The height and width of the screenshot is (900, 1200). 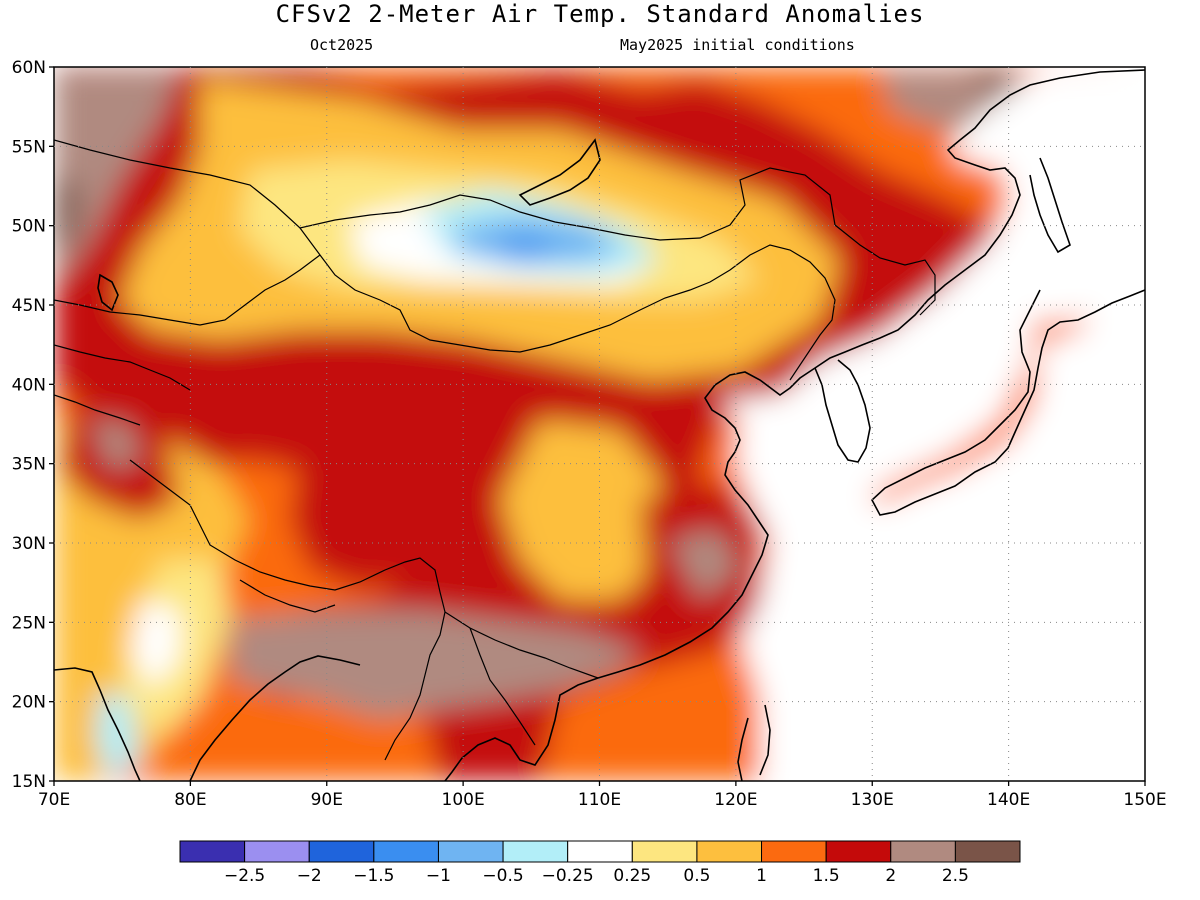 What do you see at coordinates (842, 411) in the screenshot?
I see `korea-coast` at bounding box center [842, 411].